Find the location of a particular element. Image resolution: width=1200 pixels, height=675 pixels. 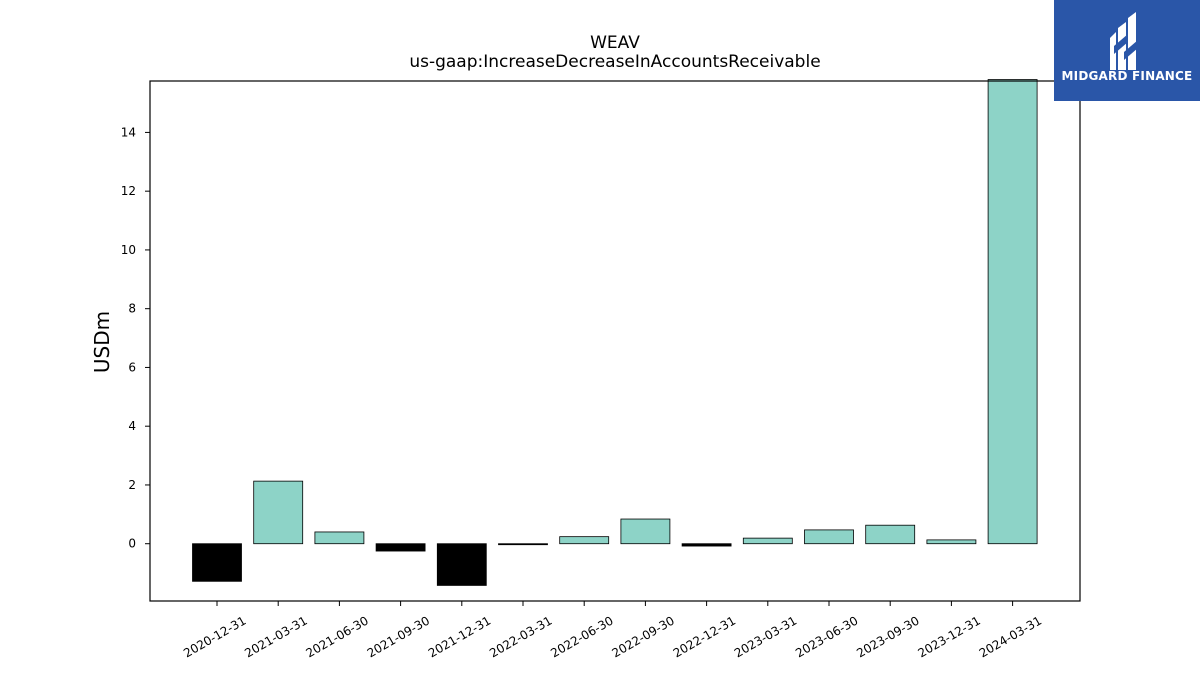

midgard-logo-icon is located at coordinates (1124, 41).